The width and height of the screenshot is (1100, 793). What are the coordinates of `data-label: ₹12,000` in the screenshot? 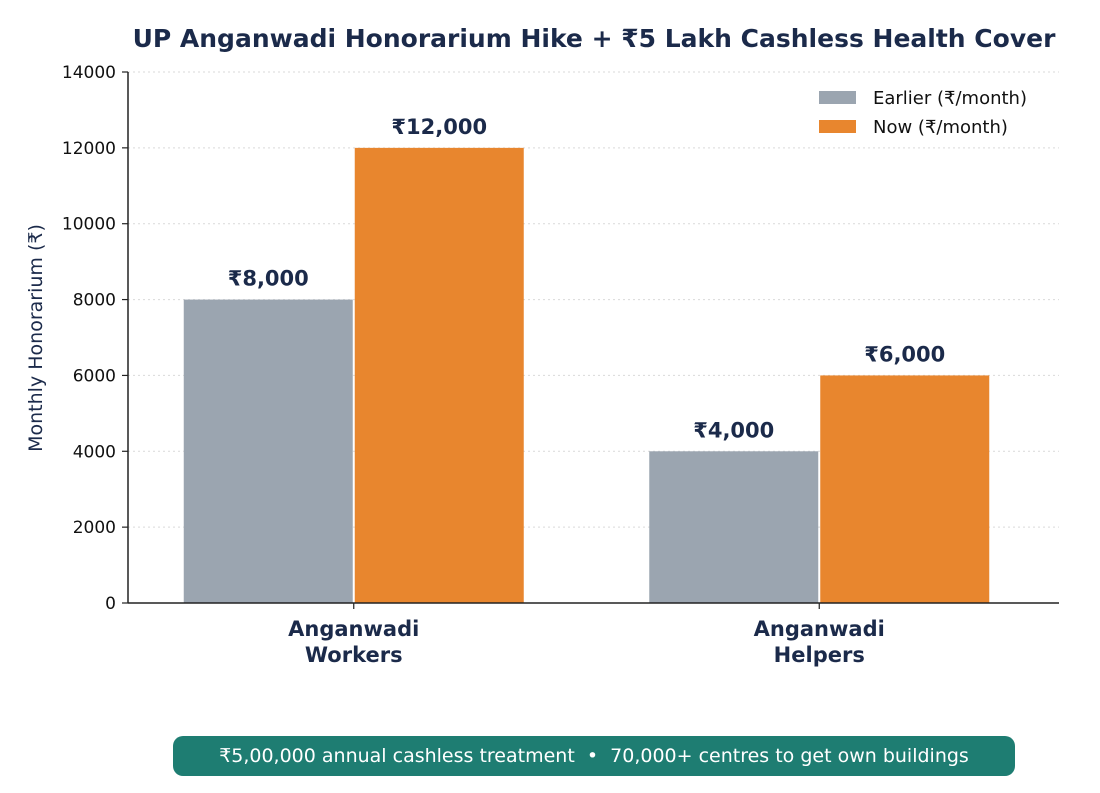 It's located at (439, 127).